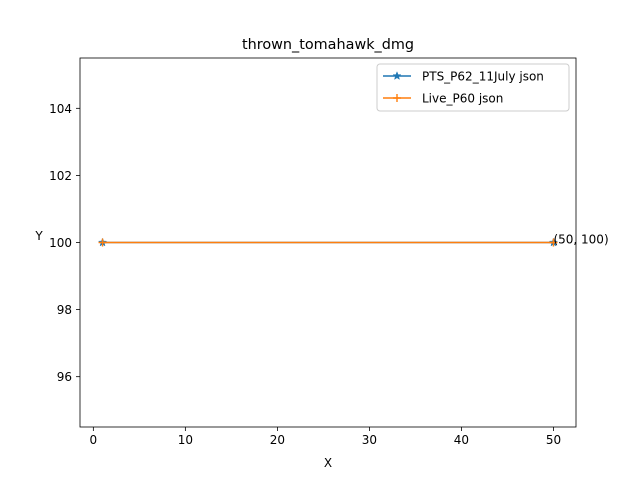  I want to click on y-axis-label: Y, so click(38, 236).